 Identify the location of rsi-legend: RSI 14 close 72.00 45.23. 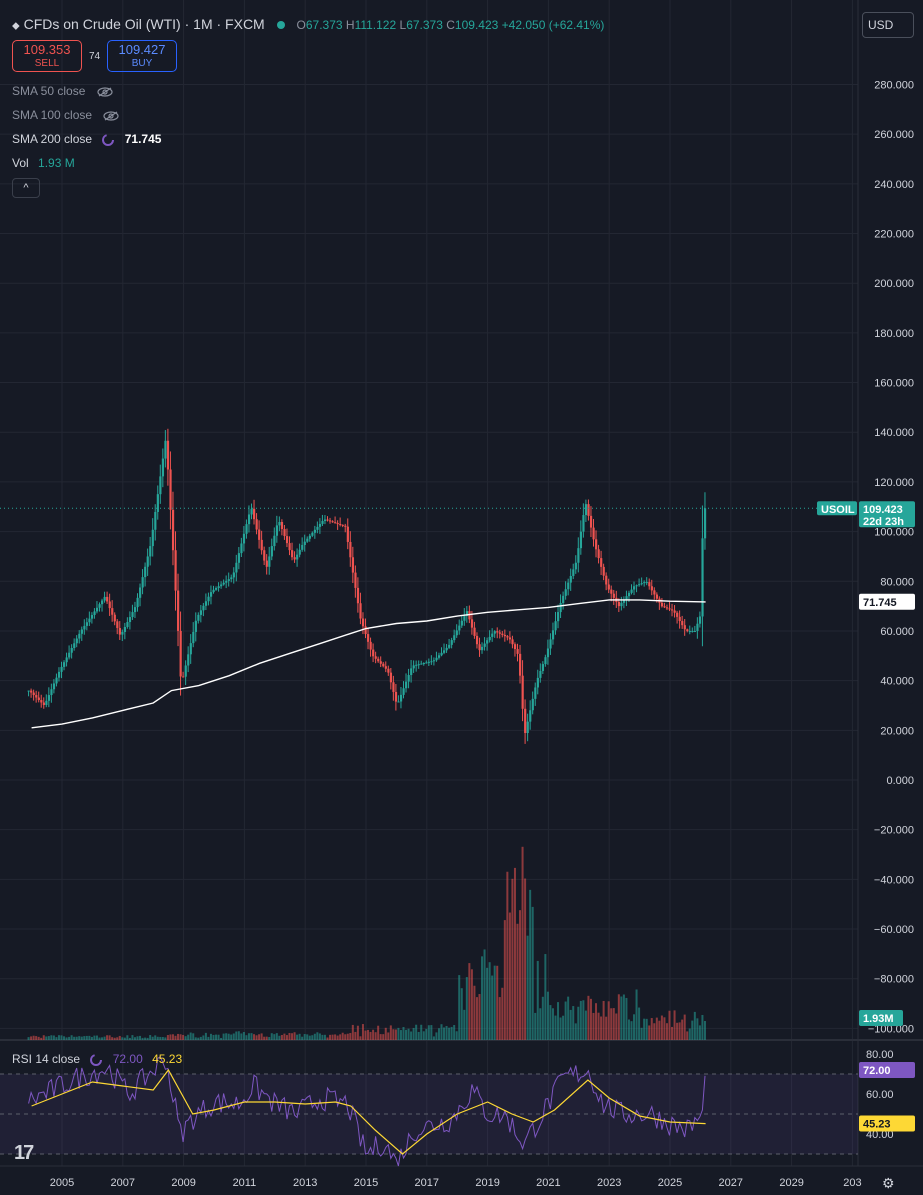
(97, 1059).